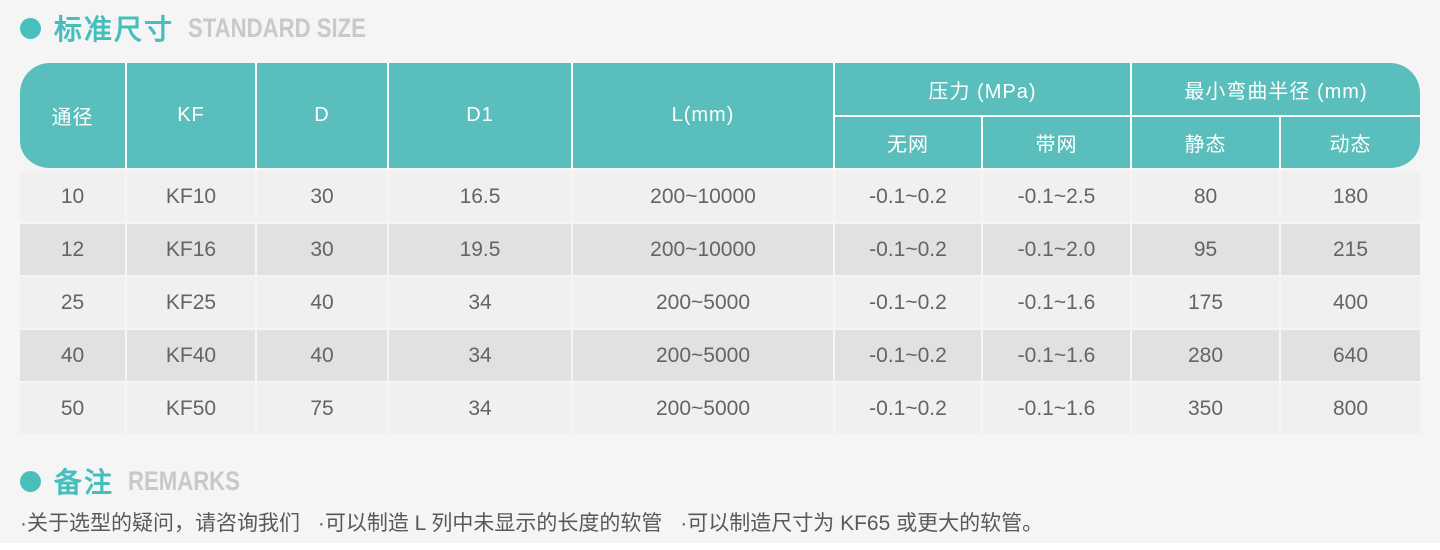 This screenshot has width=1440, height=550. Describe the element at coordinates (73, 117) in the screenshot. I see `column-header-diameter: 通径` at that location.